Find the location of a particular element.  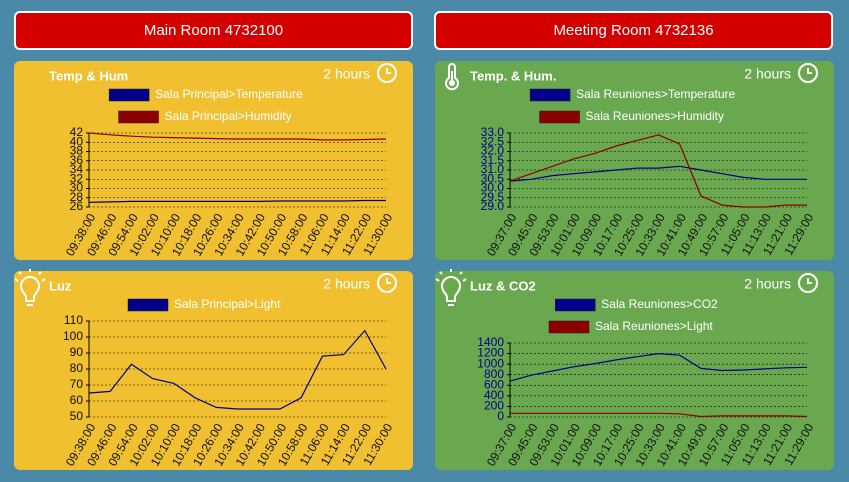

y-tick-label: 800 is located at coordinates (494, 374).